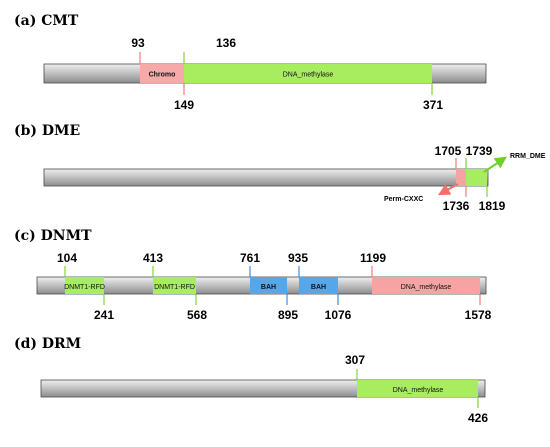  Describe the element at coordinates (476, 177) in the screenshot. I see `dme-rrm-domain` at that location.